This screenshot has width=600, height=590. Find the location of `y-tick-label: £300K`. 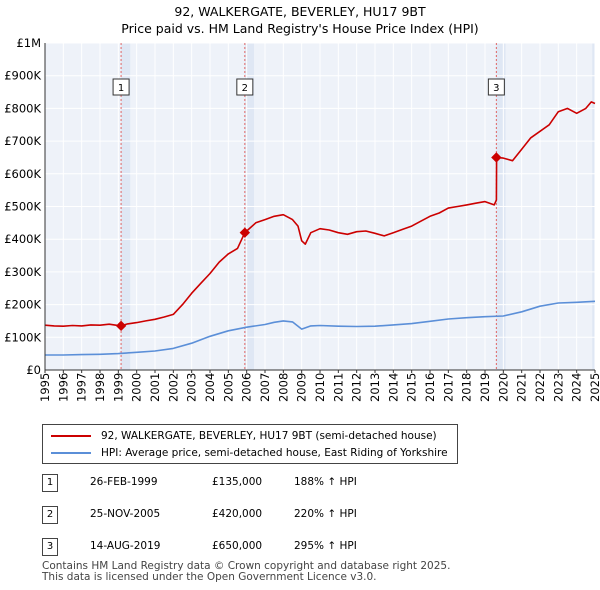

y-tick-label: £300K is located at coordinates (22, 272).